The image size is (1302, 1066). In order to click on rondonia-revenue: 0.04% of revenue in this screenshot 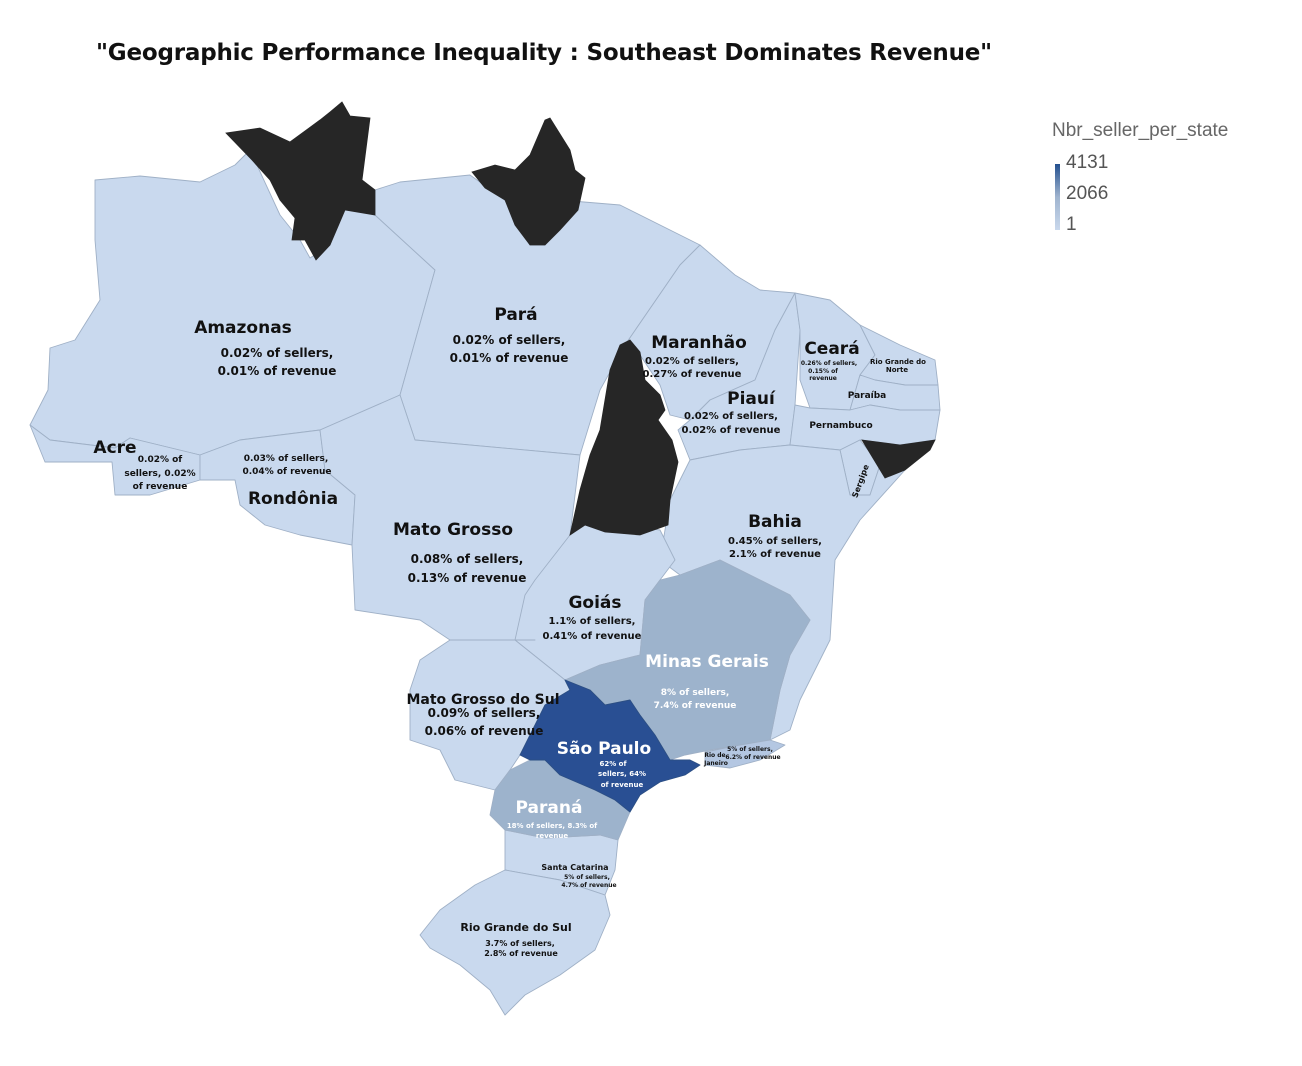, I will do `click(286, 472)`.